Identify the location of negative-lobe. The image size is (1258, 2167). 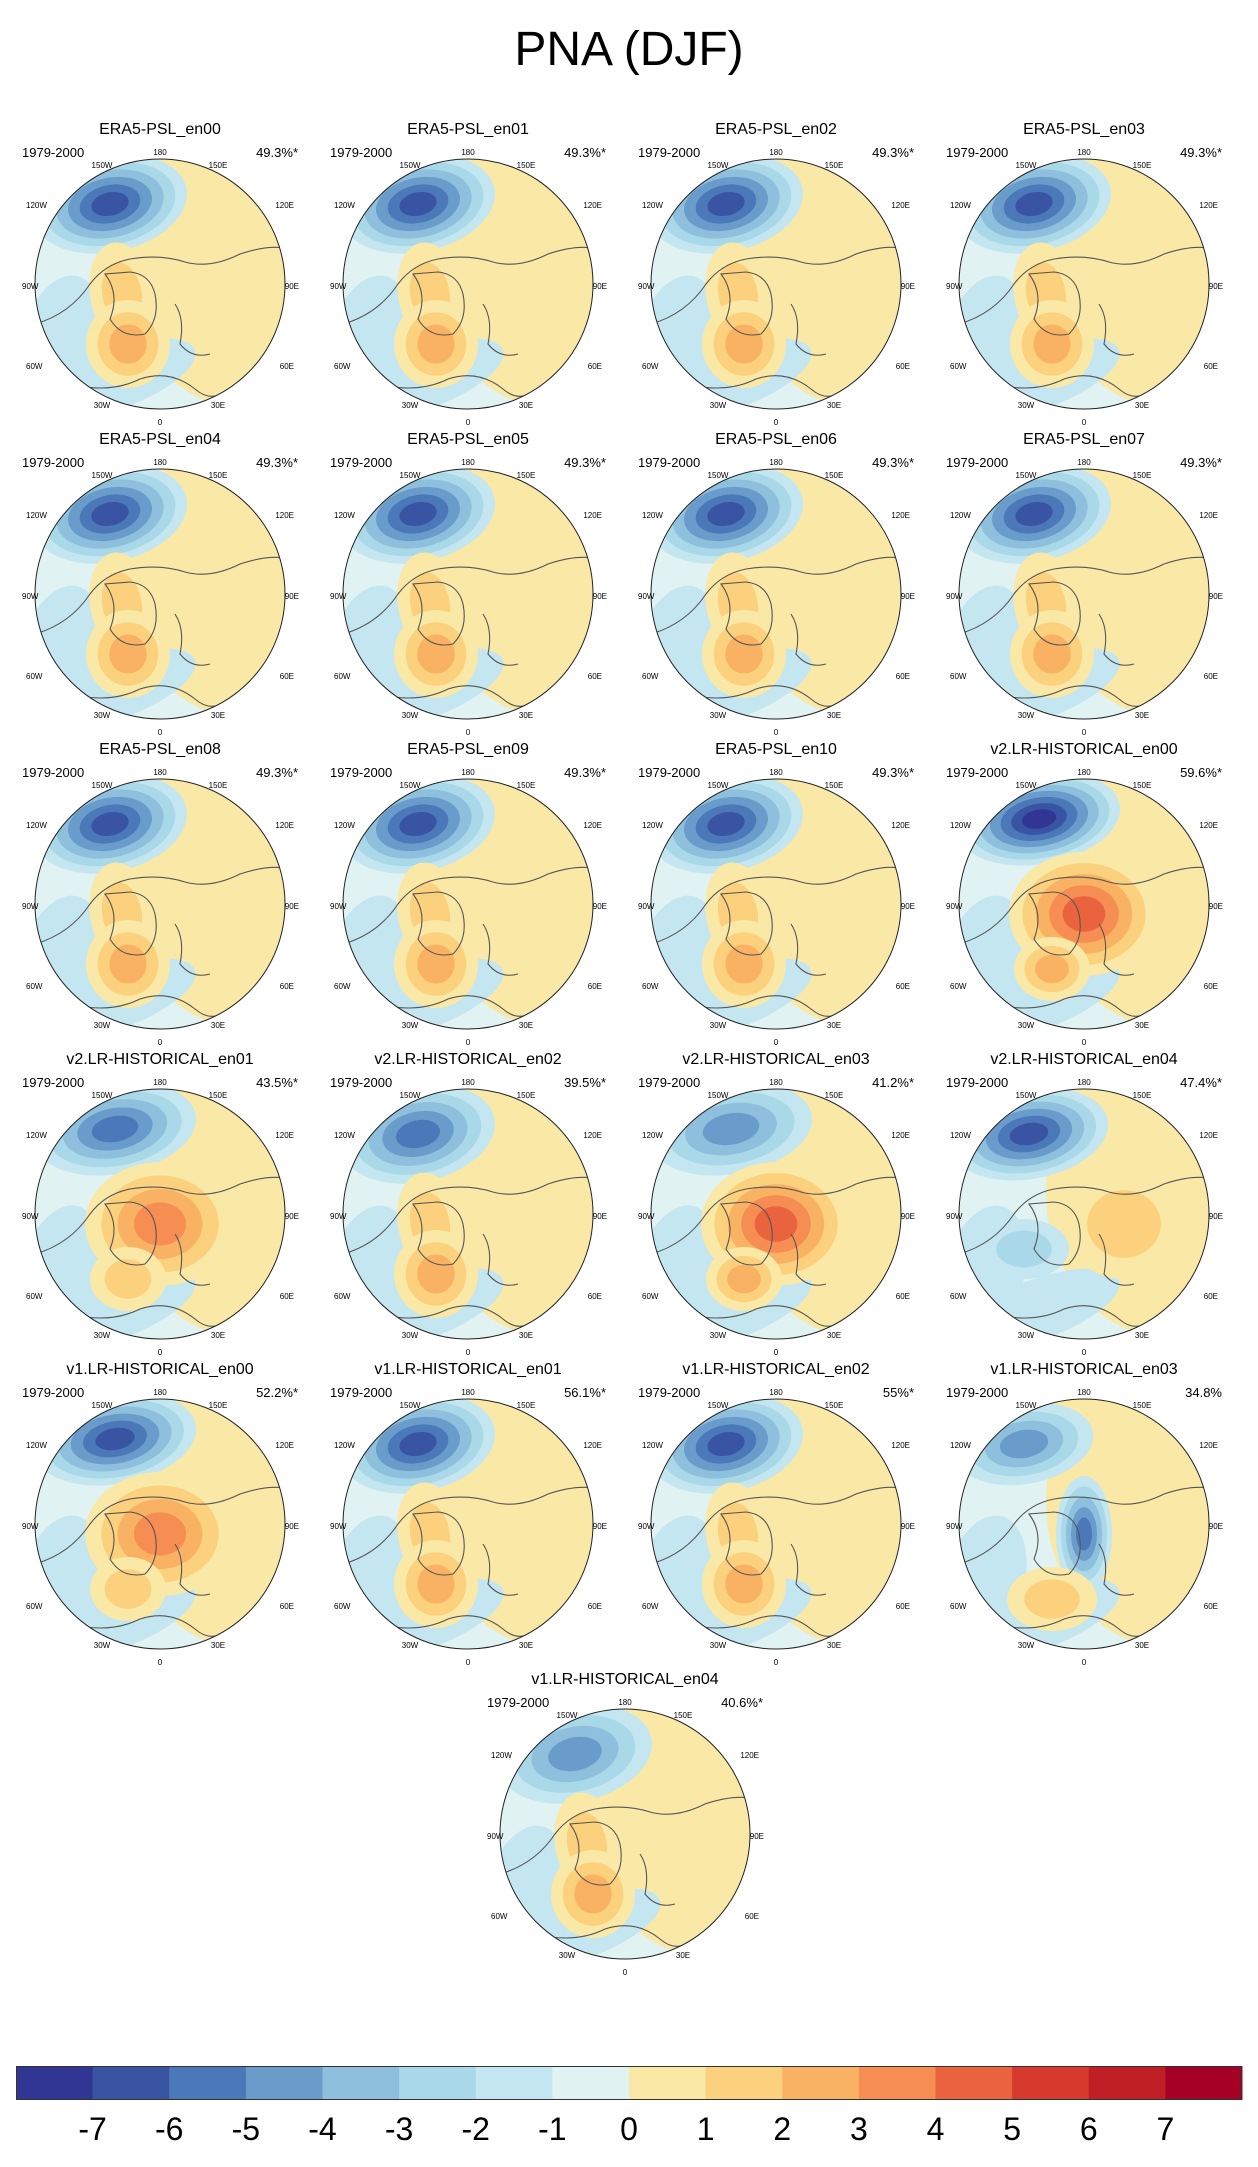
(1024, 1249).